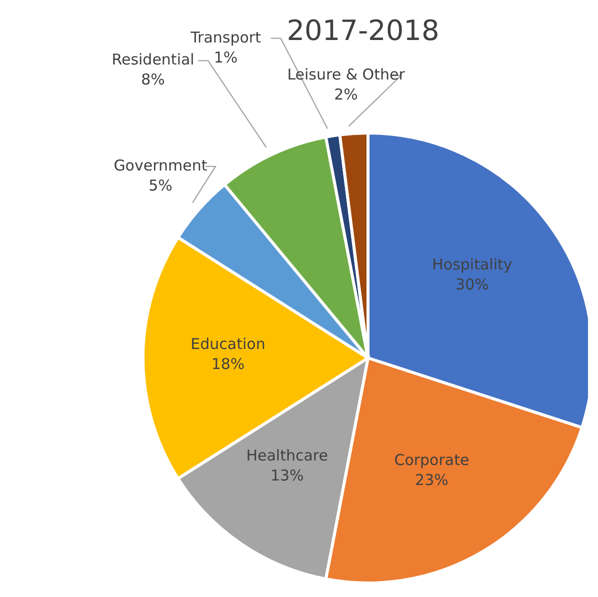 This screenshot has width=598, height=597. Describe the element at coordinates (228, 344) in the screenshot. I see `slice-label: Education` at that location.